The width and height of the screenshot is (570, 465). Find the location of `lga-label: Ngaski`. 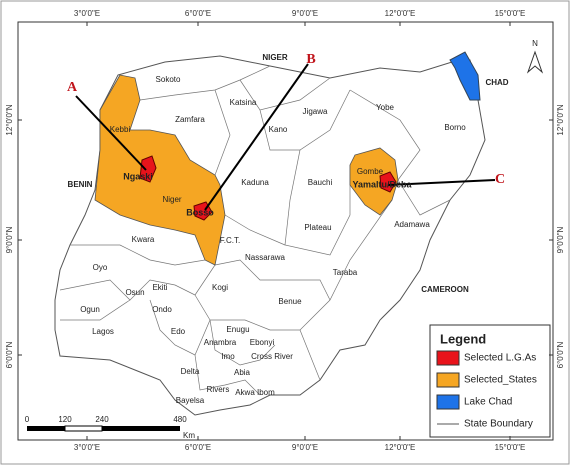

lga-label: Ngaski is located at coordinates (138, 176).